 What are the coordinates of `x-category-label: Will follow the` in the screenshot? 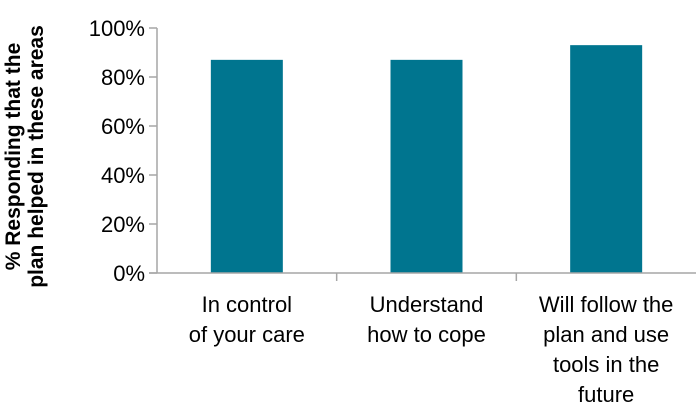 It's located at (606, 304).